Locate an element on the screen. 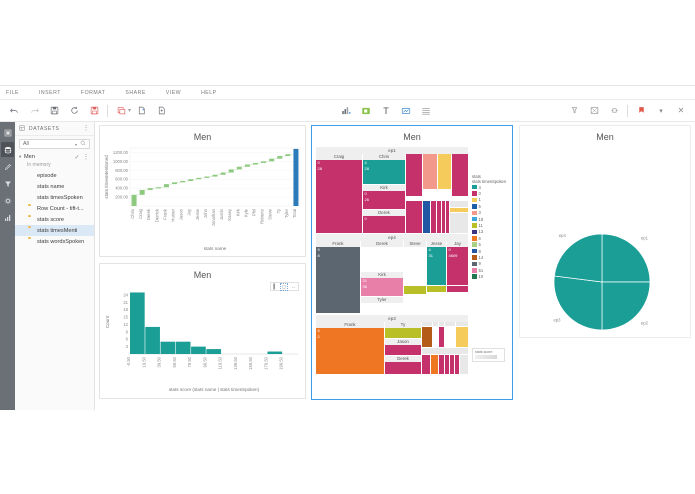  treemap-cell: Jason is located at coordinates (403, 347).